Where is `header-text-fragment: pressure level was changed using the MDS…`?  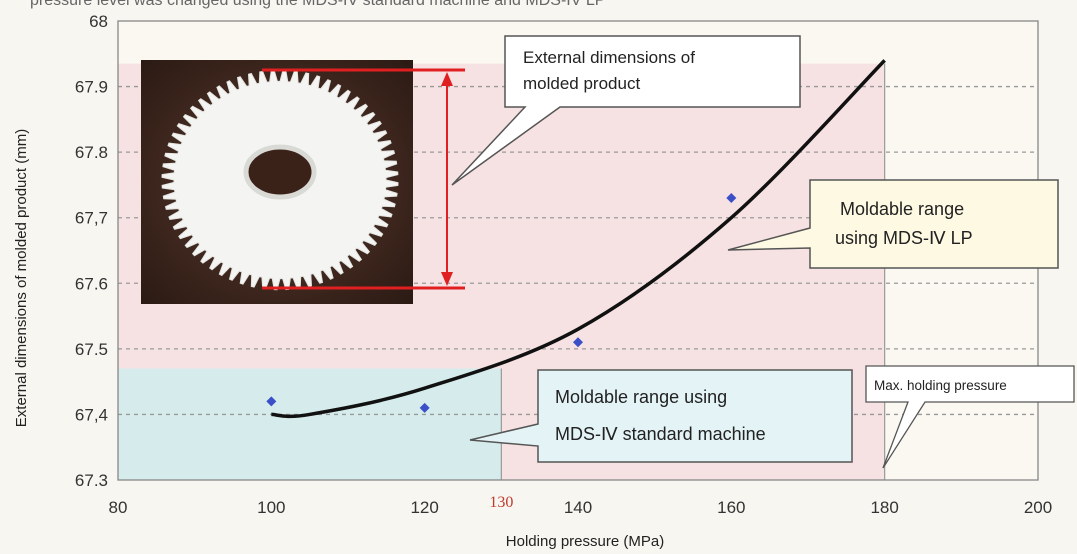 header-text-fragment: pressure level was changed using the MDS… is located at coordinates (318, 4).